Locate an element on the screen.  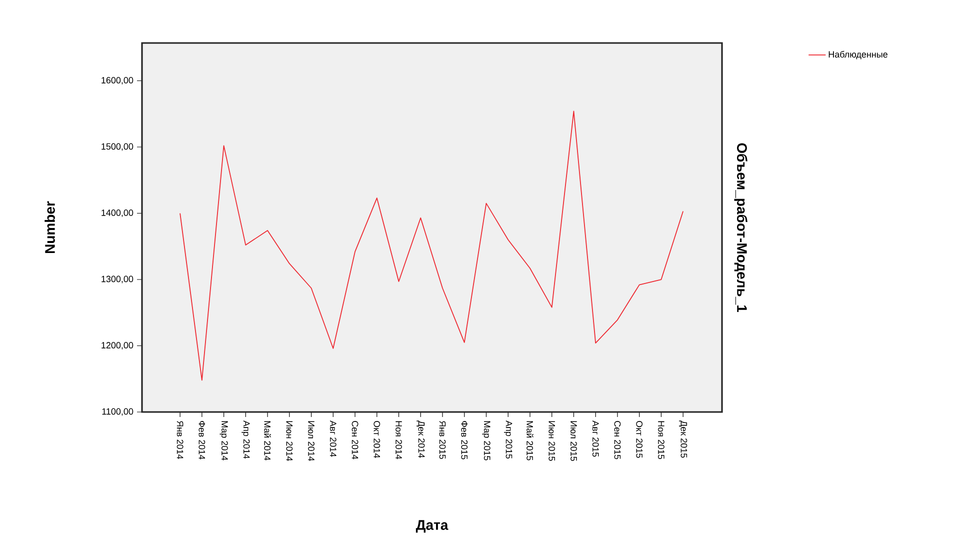
x-tick-label: Янв 2015 is located at coordinates (442, 439).